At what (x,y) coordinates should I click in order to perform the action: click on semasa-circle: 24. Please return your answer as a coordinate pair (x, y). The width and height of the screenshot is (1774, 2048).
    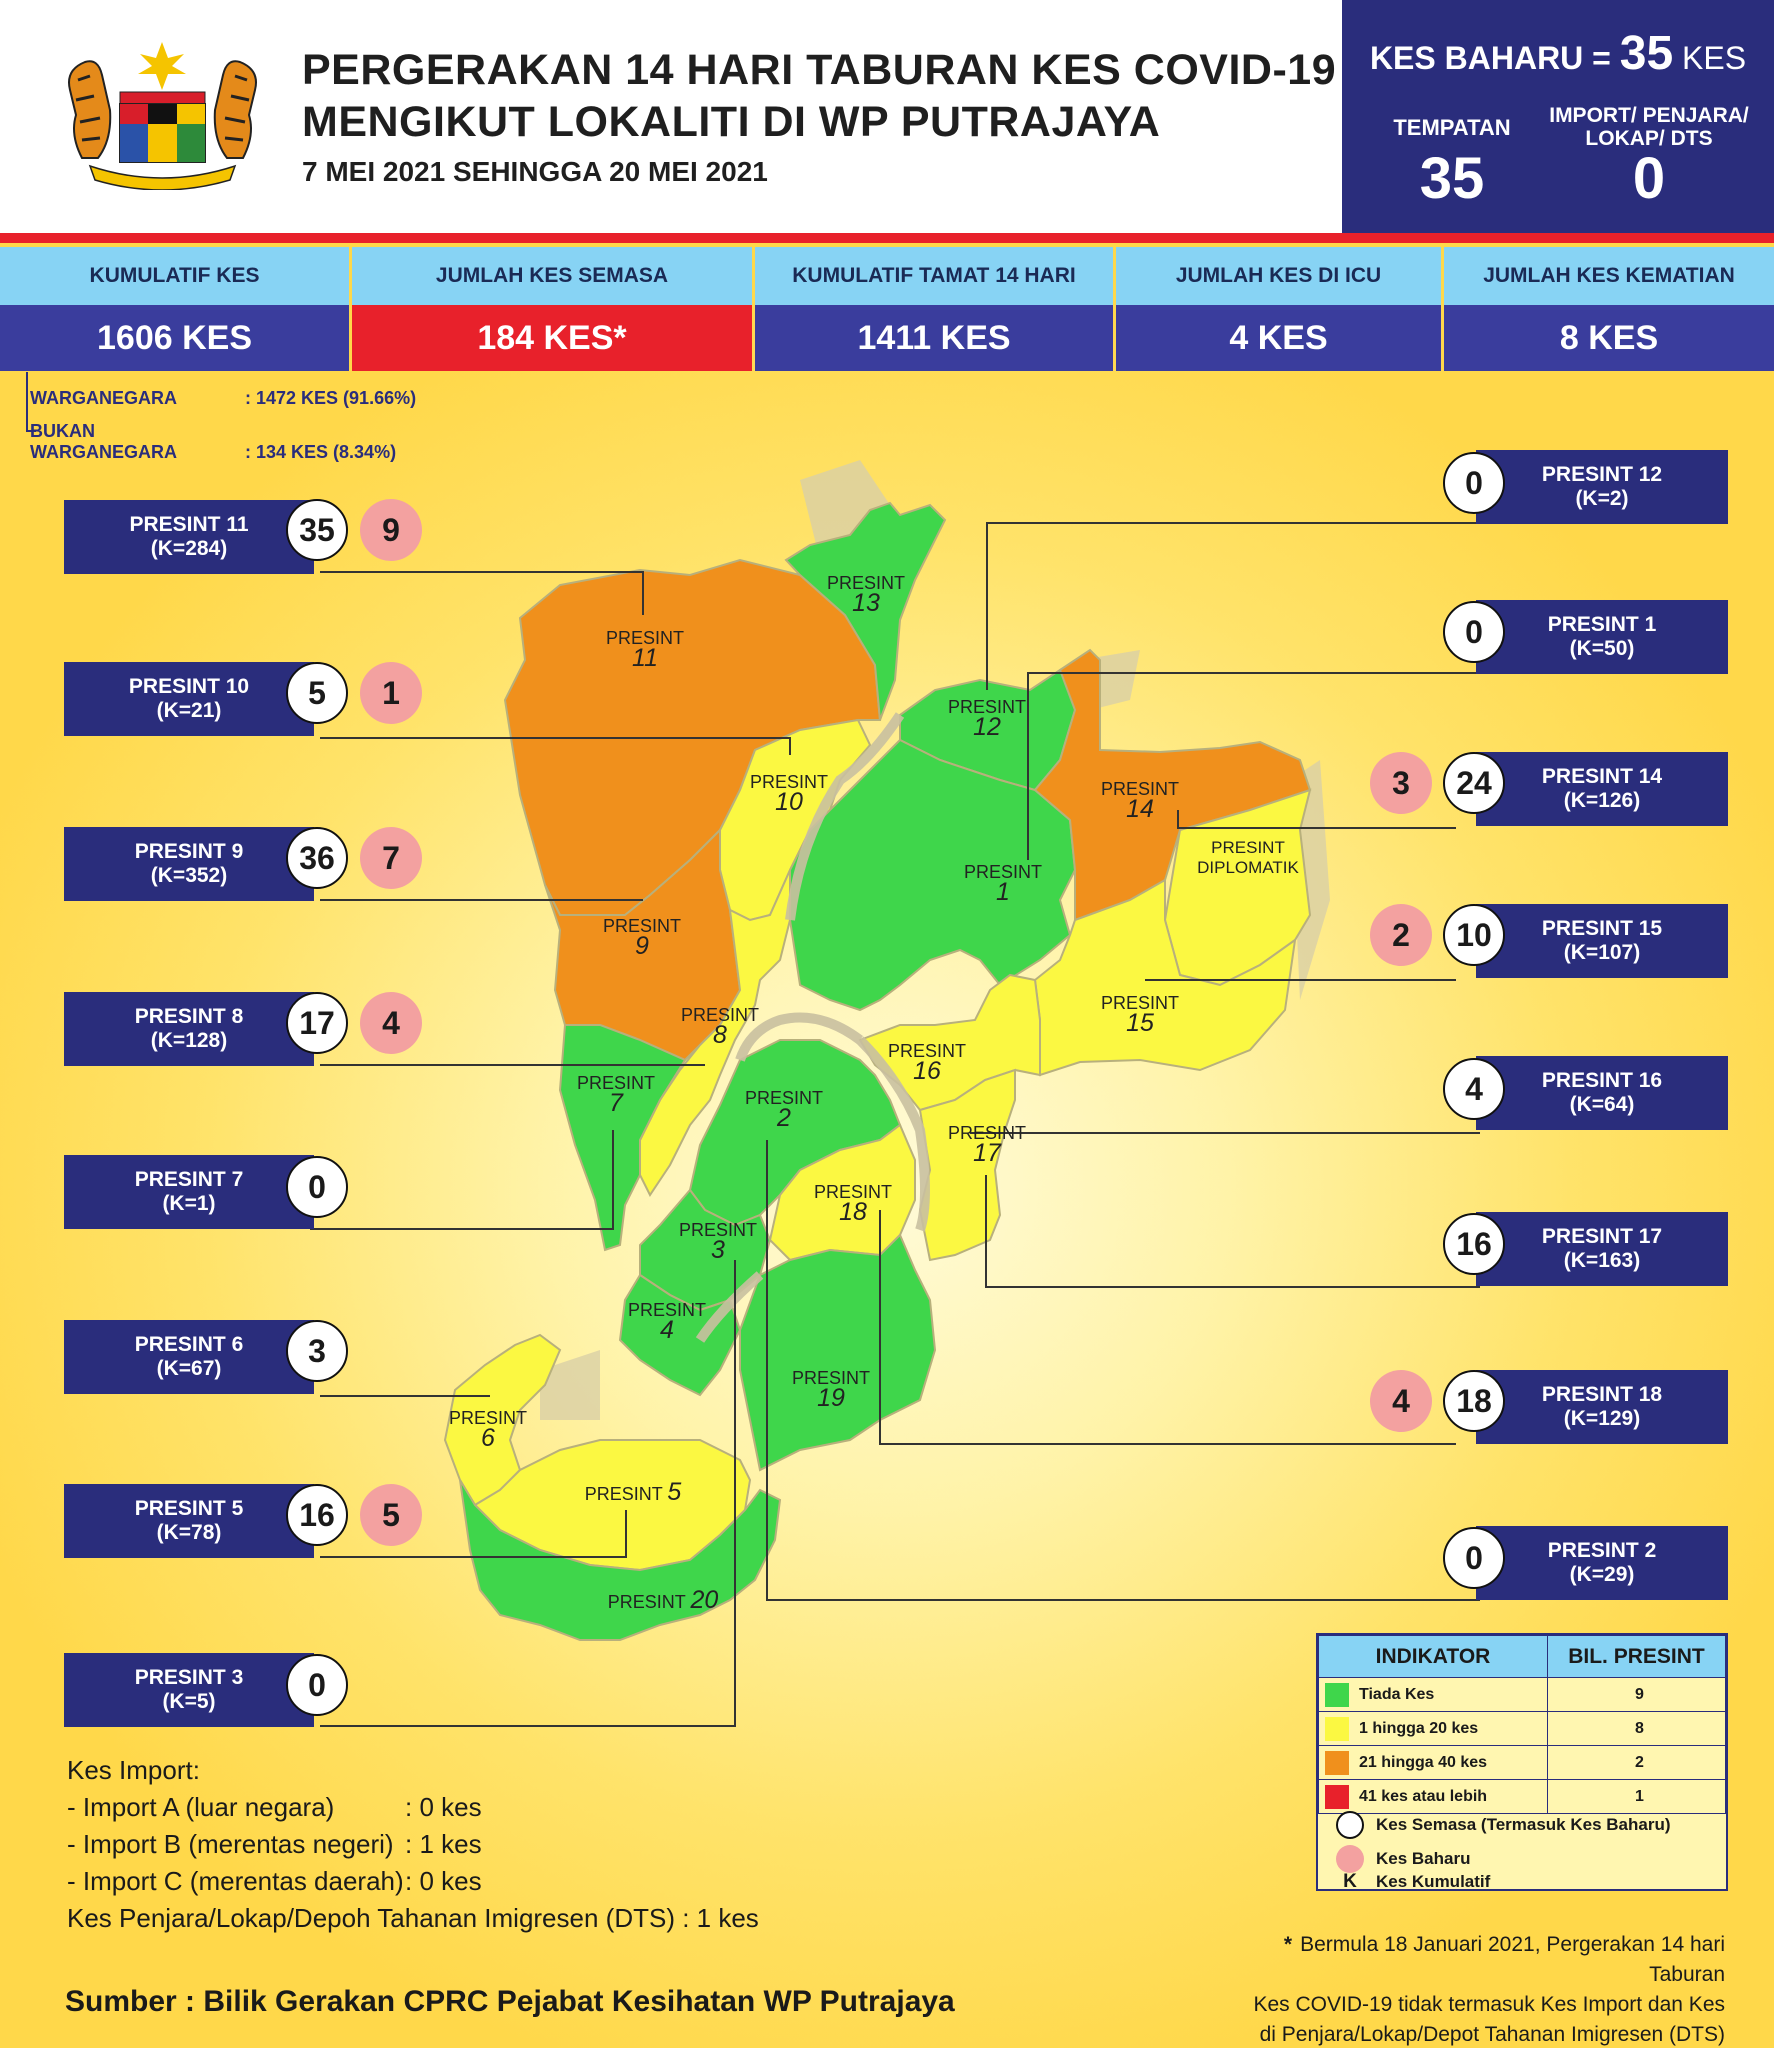
    Looking at the image, I should click on (1474, 783).